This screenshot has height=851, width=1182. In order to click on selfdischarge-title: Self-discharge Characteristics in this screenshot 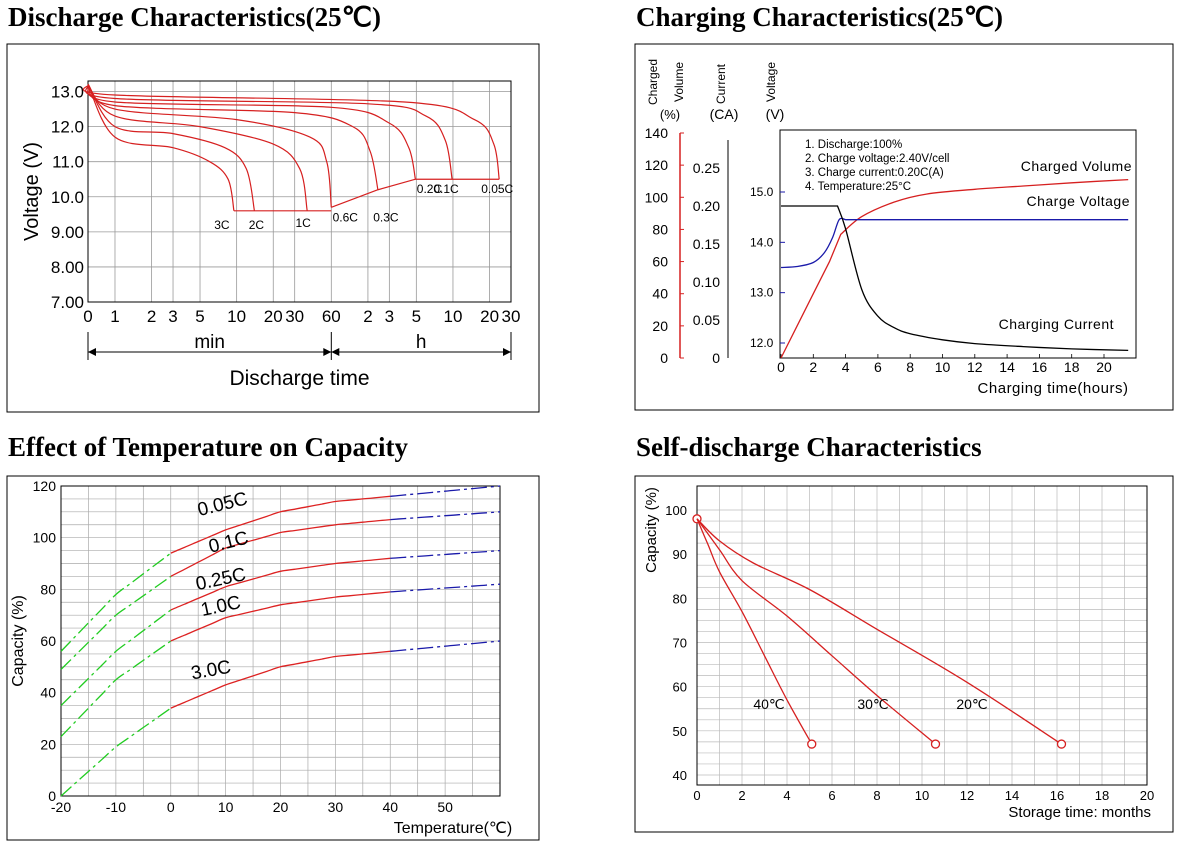, I will do `click(809, 447)`.